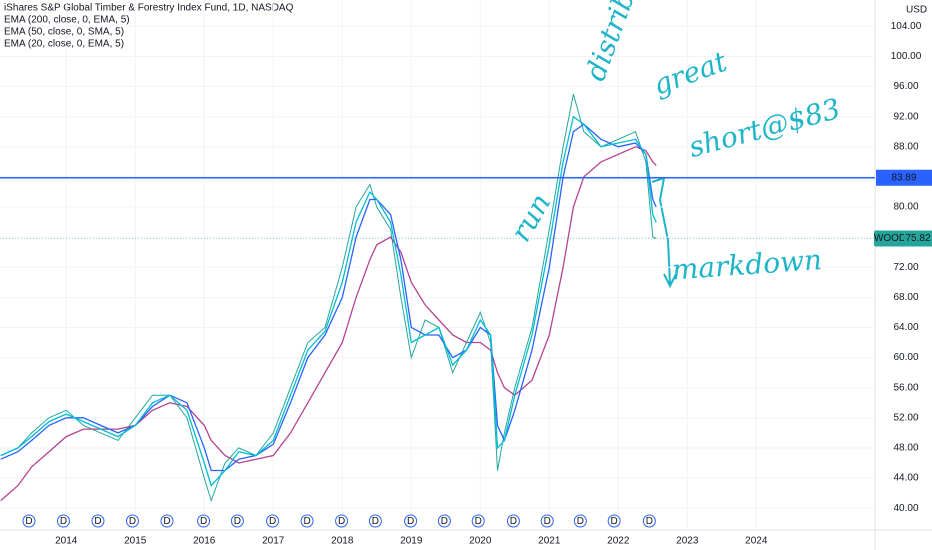 Image resolution: width=932 pixels, height=550 pixels. I want to click on legend-entry: EMA (200, close, 0, EMA, 5), so click(67, 20).